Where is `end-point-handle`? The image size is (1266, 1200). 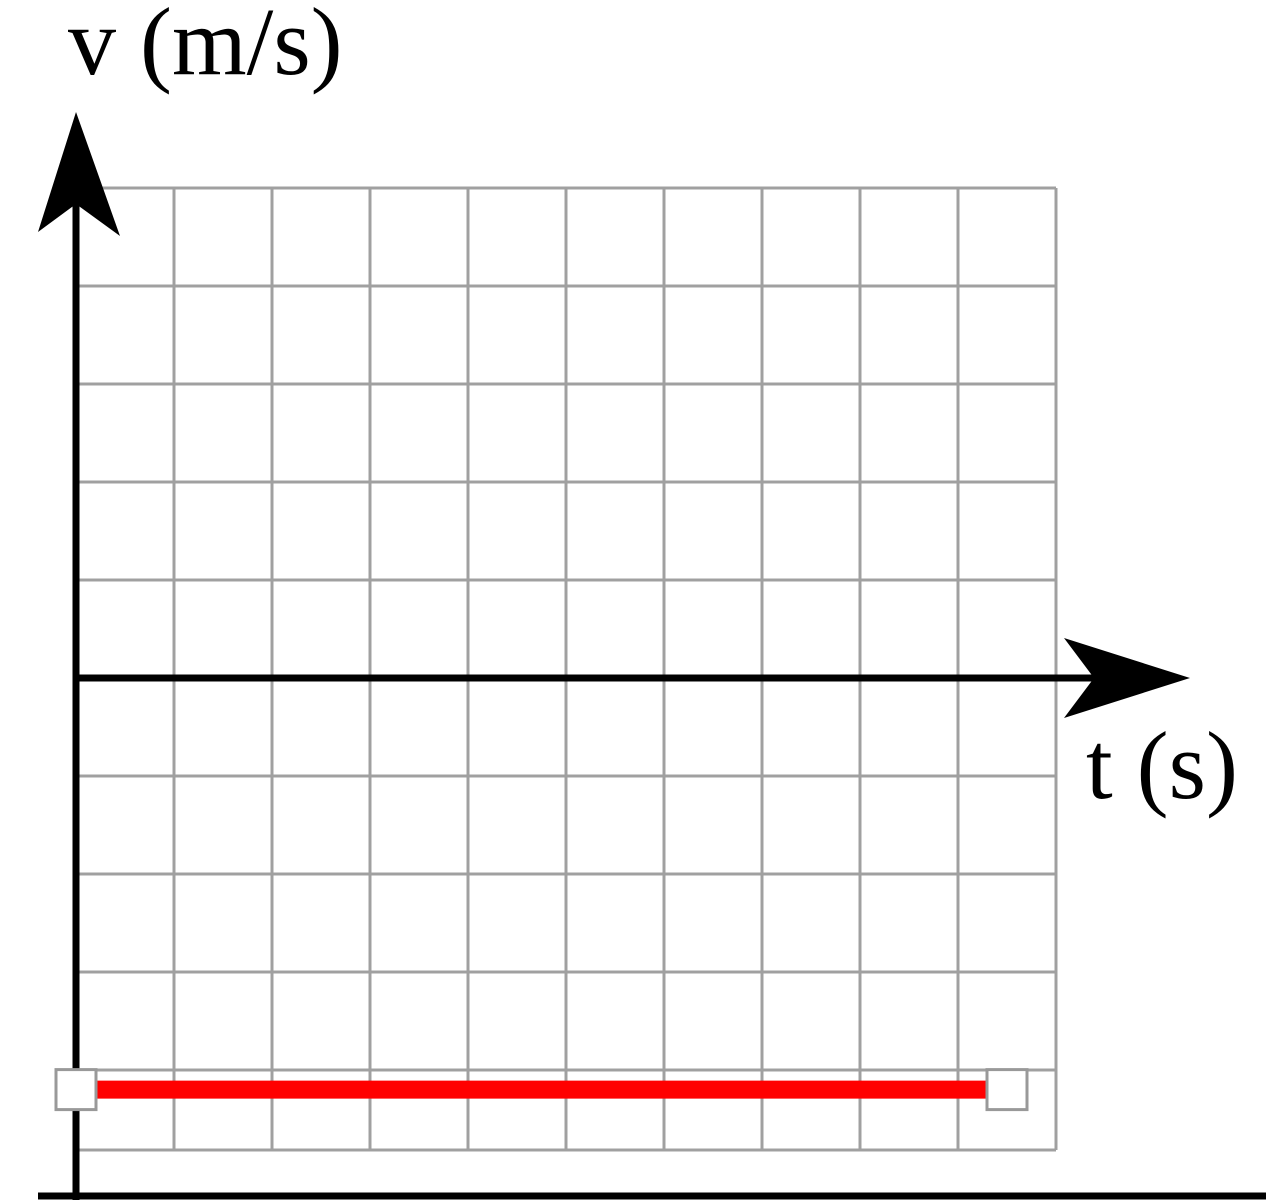
end-point-handle is located at coordinates (1007, 1090).